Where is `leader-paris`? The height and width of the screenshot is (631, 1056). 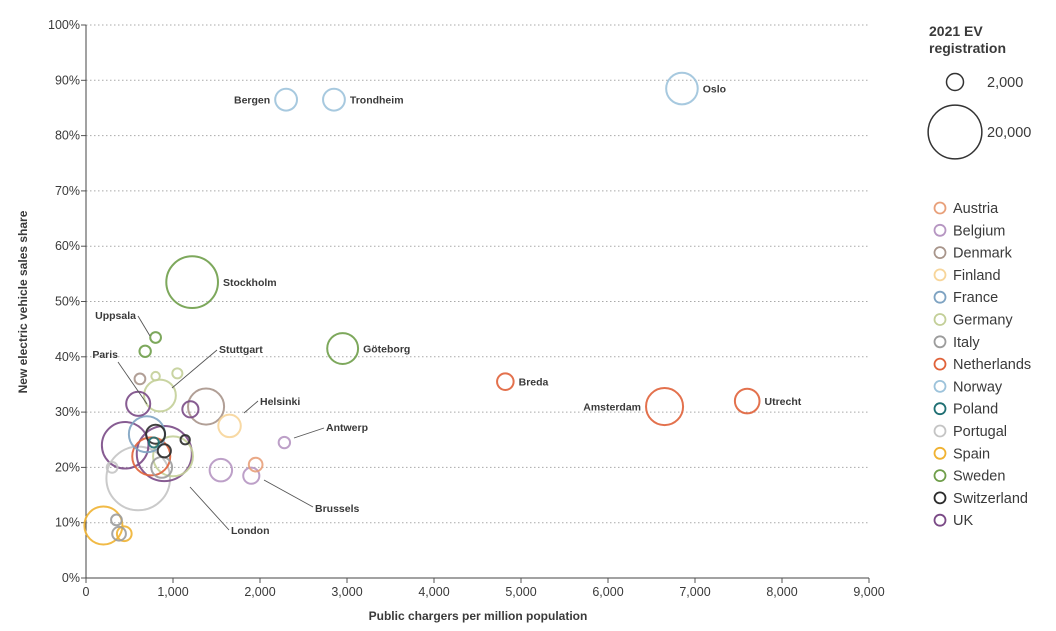
leader-paris is located at coordinates (132, 383).